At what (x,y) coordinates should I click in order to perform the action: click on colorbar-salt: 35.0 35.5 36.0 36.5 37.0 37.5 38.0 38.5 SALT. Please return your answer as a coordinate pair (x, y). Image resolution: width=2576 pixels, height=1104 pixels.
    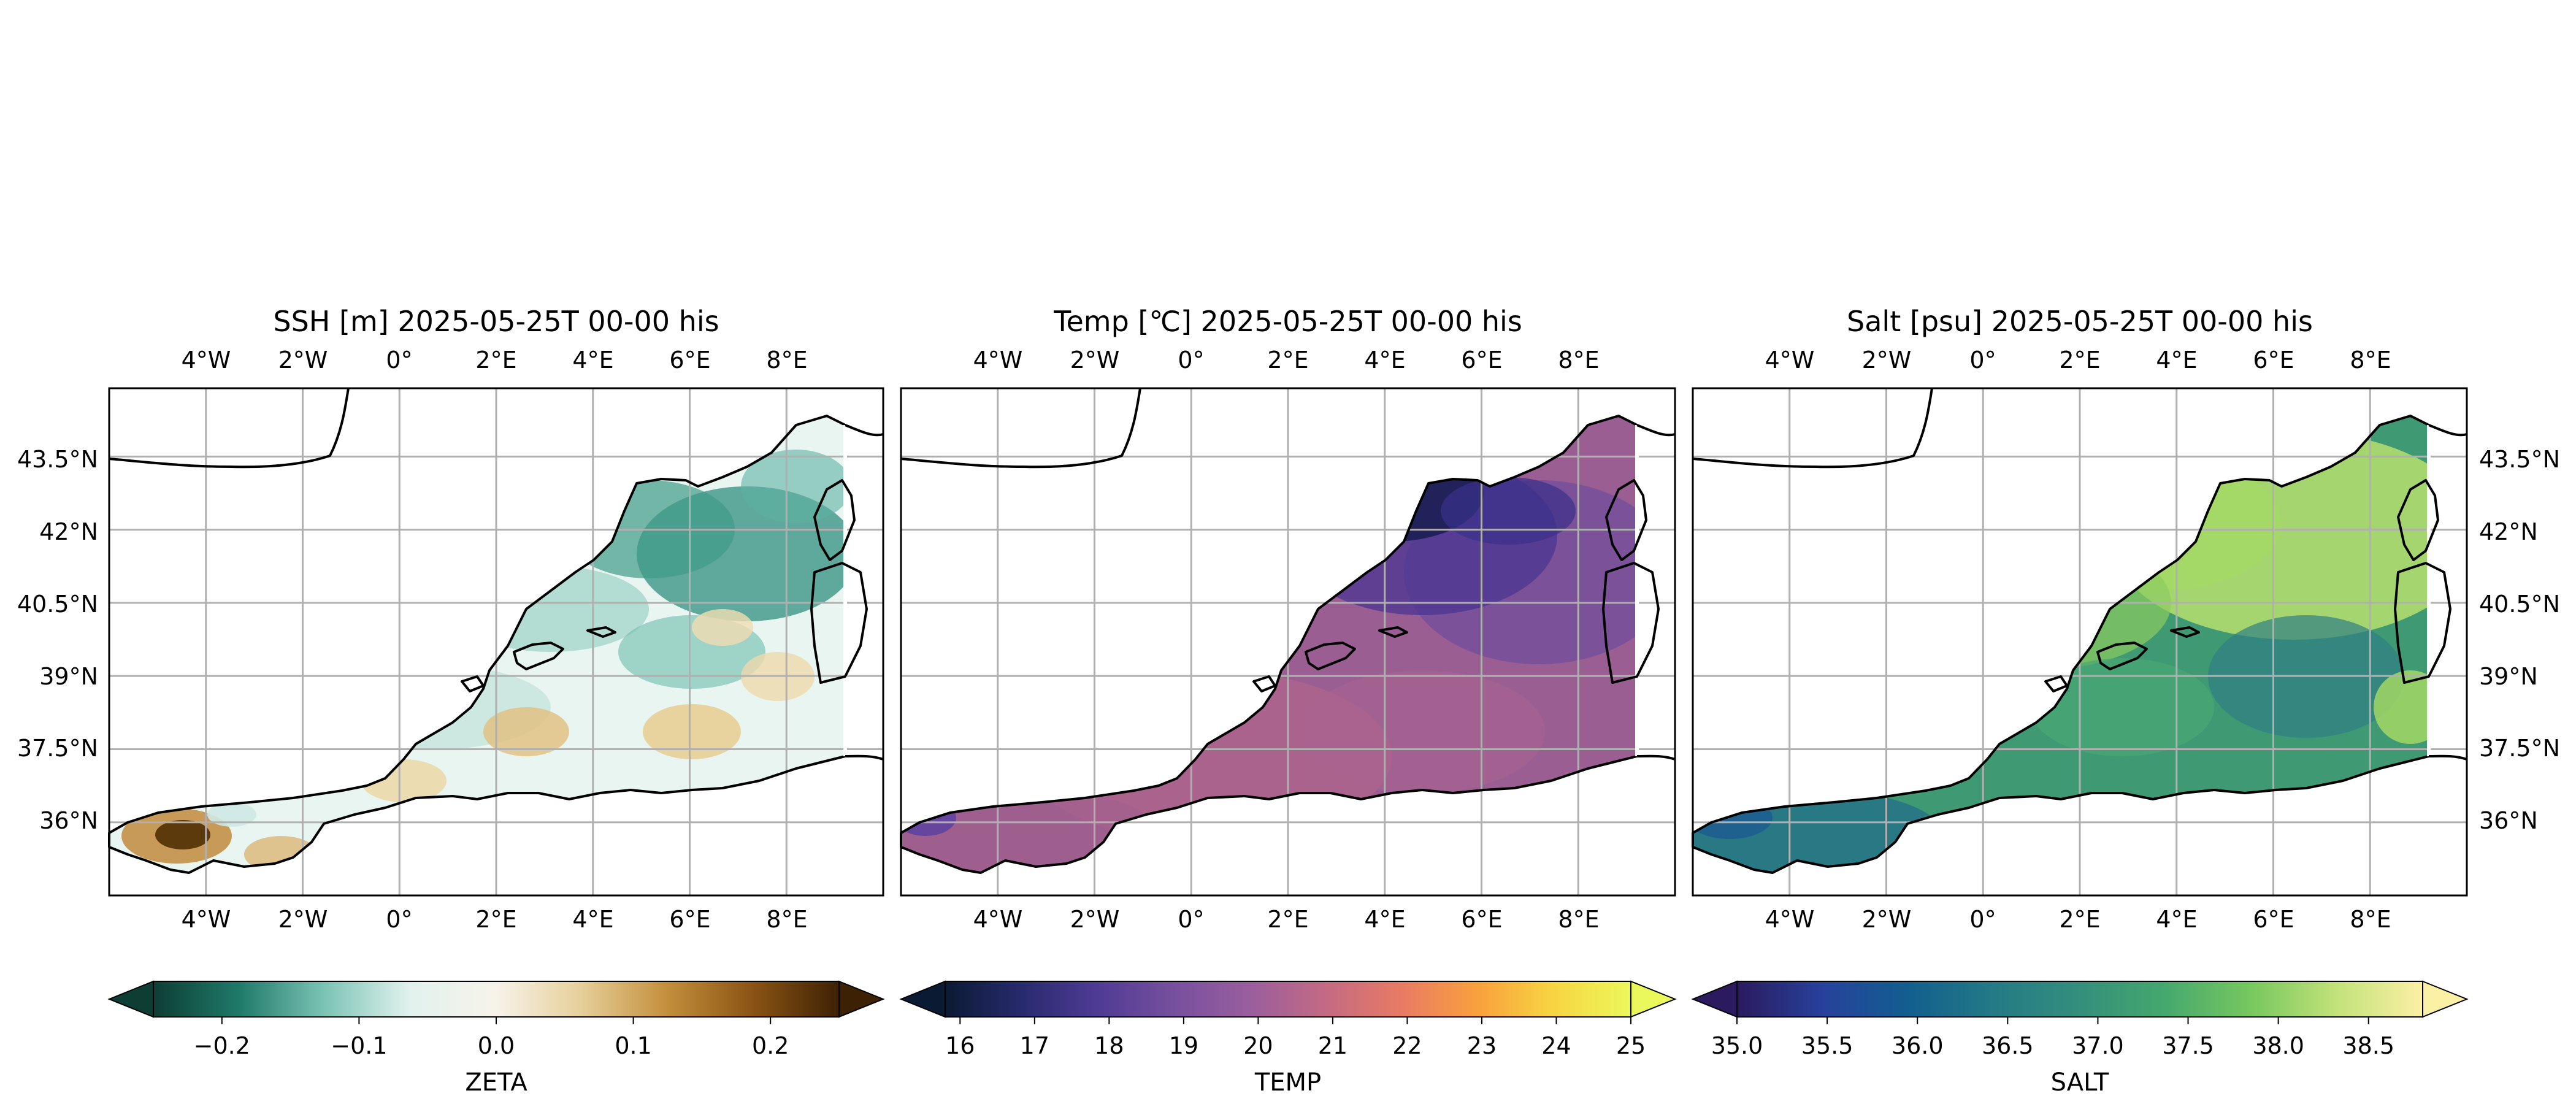
    Looking at the image, I should click on (2080, 1038).